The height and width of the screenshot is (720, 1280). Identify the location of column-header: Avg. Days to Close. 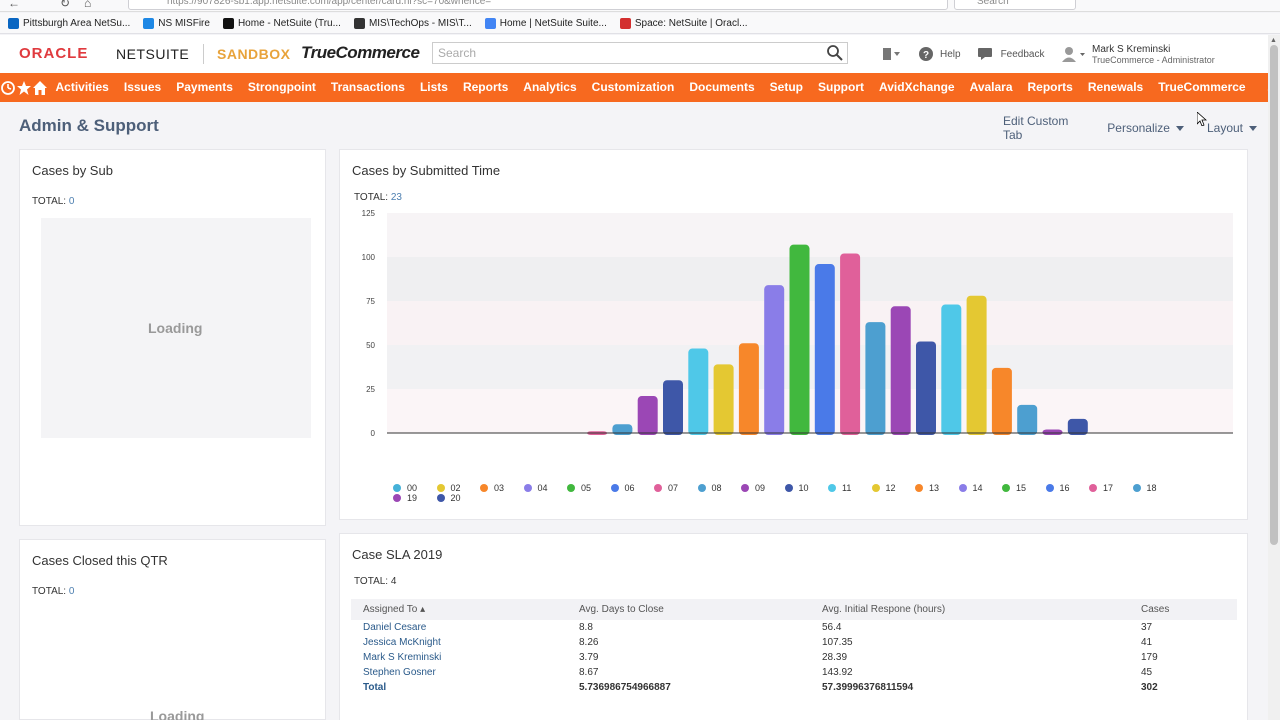
(688, 609).